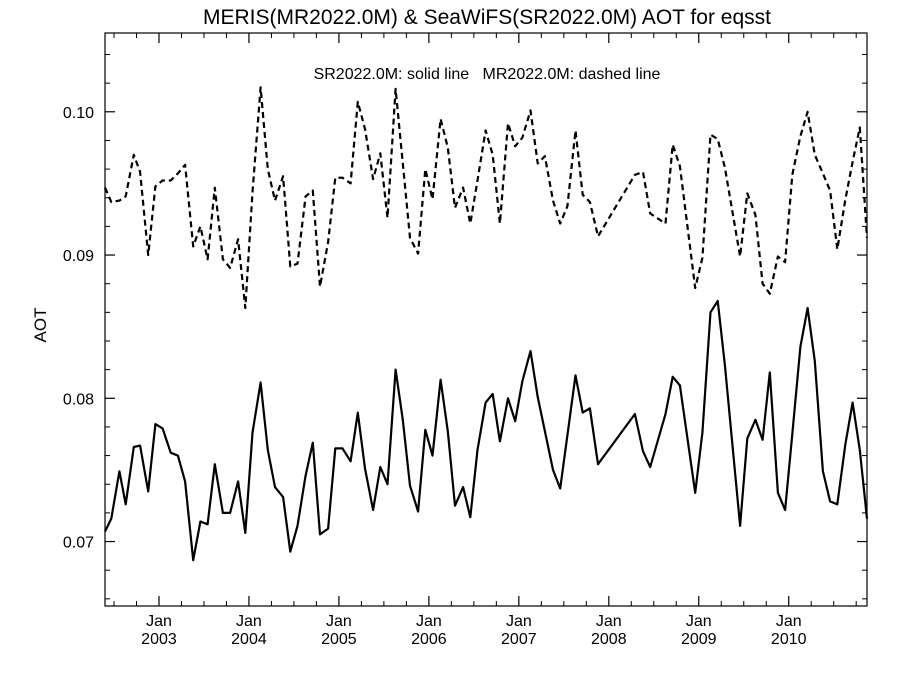 The image size is (900, 675). I want to click on x-tick-year-label: 2010, so click(789, 639).